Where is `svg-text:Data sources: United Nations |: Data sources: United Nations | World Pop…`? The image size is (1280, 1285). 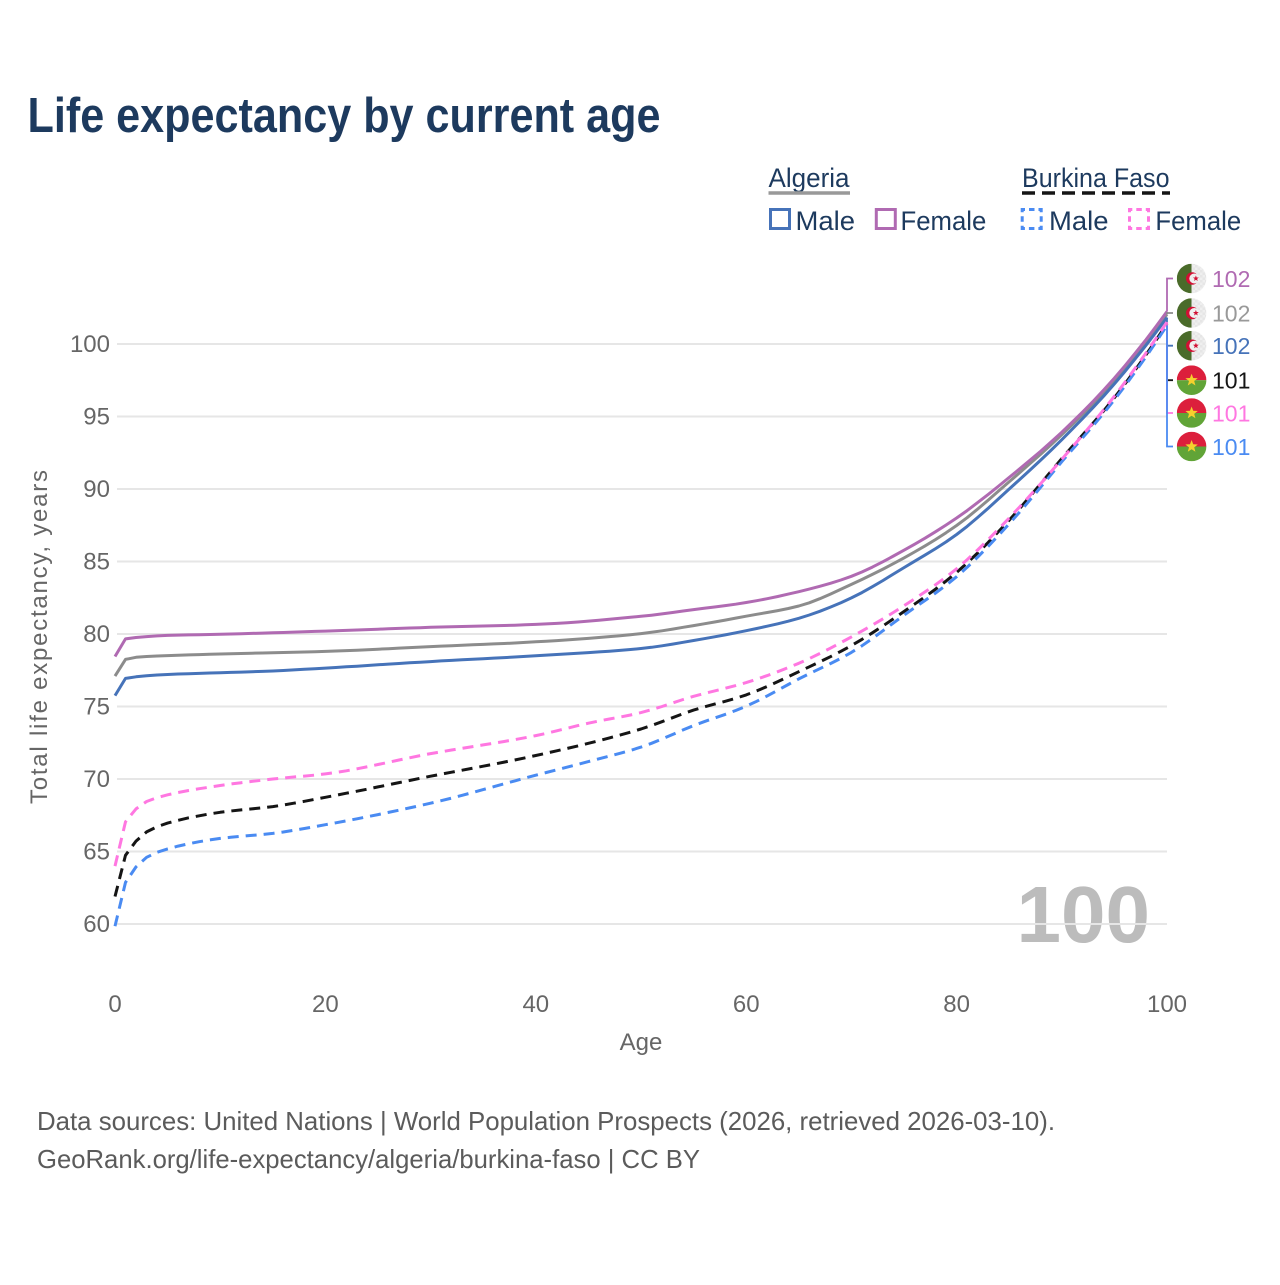
svg-text:Data sources: United Nations |: Data sources: United Nations | World Pop… is located at coordinates (546, 1121).